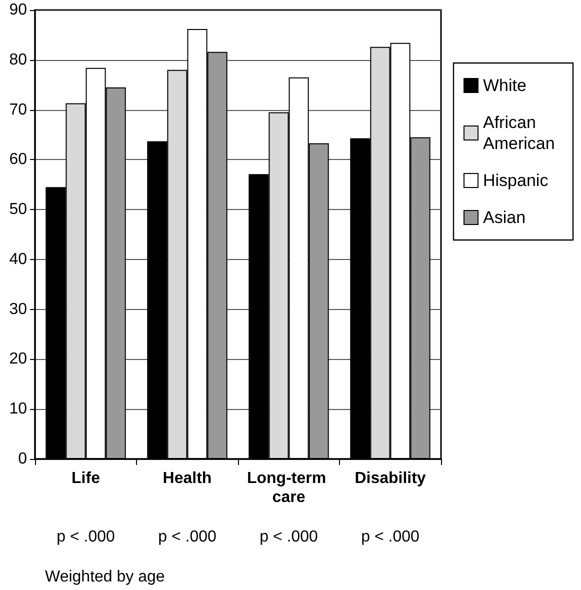  What do you see at coordinates (288, 488) in the screenshot?
I see `x-tick-label: Long-term care` at bounding box center [288, 488].